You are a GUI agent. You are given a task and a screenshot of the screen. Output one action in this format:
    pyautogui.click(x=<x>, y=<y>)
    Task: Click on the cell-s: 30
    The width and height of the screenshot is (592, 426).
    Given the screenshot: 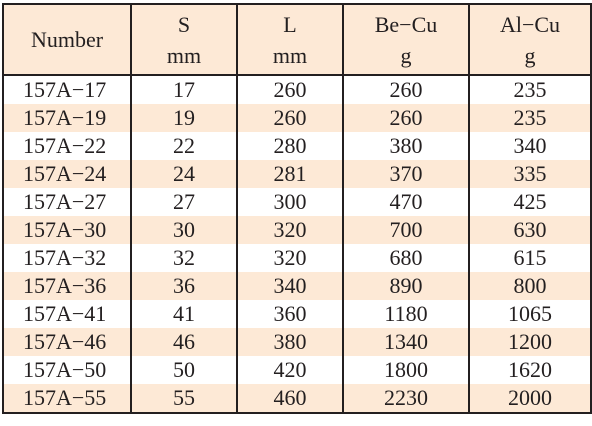 What is the action you would take?
    pyautogui.click(x=183, y=230)
    